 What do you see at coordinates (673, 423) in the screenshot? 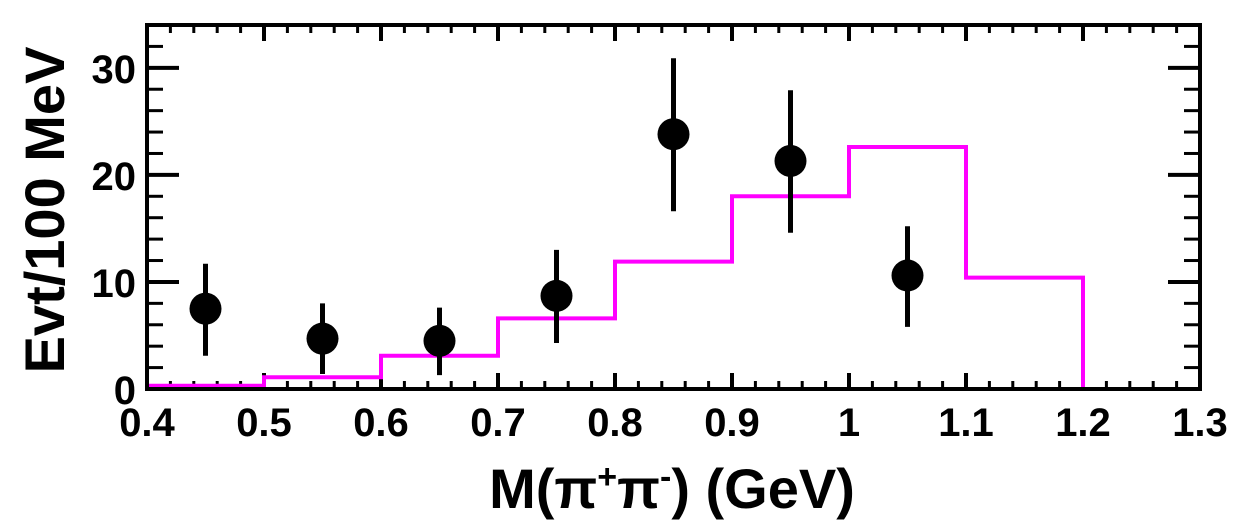
I see `x-tick-labels: 0.4 0.5 0.6 0.7 0.8 0.9 1 1.1 1.2 1.3` at bounding box center [673, 423].